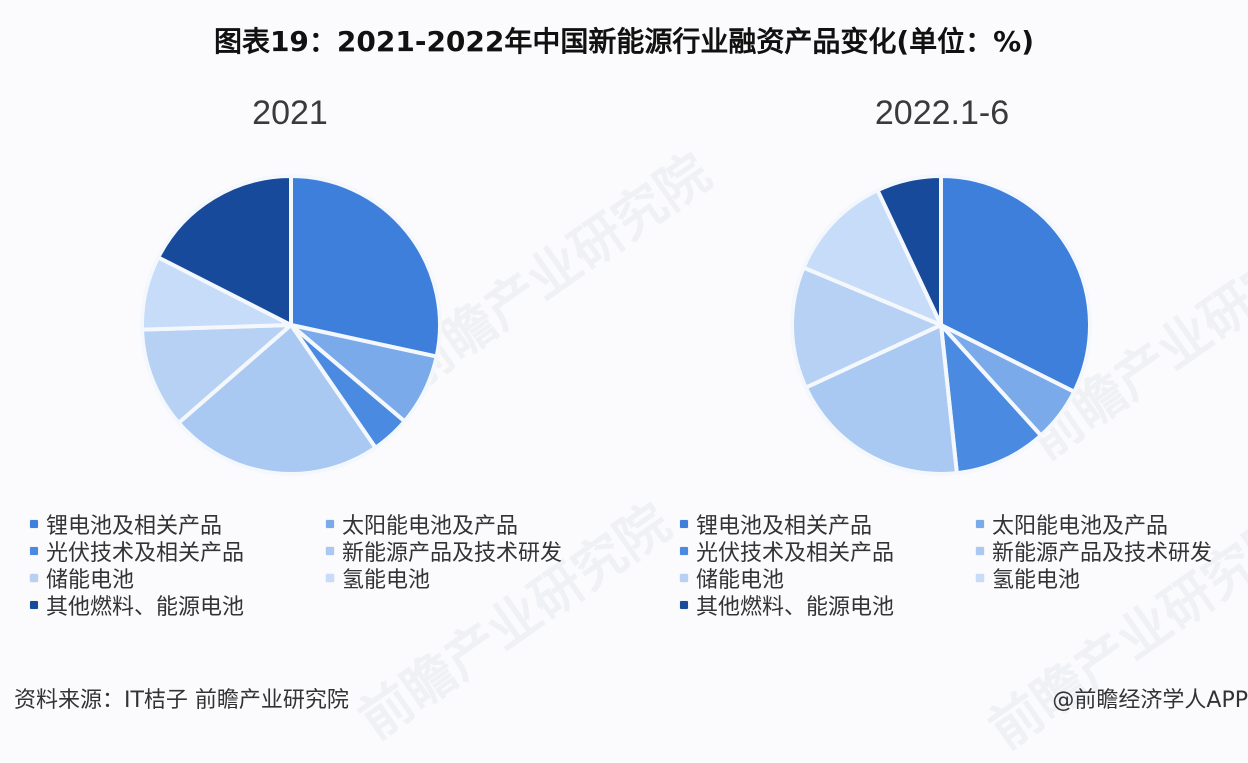 This screenshot has height=763, width=1248. What do you see at coordinates (1150, 700) in the screenshot?
I see `credit-note: @前瞻经济学人APP` at bounding box center [1150, 700].